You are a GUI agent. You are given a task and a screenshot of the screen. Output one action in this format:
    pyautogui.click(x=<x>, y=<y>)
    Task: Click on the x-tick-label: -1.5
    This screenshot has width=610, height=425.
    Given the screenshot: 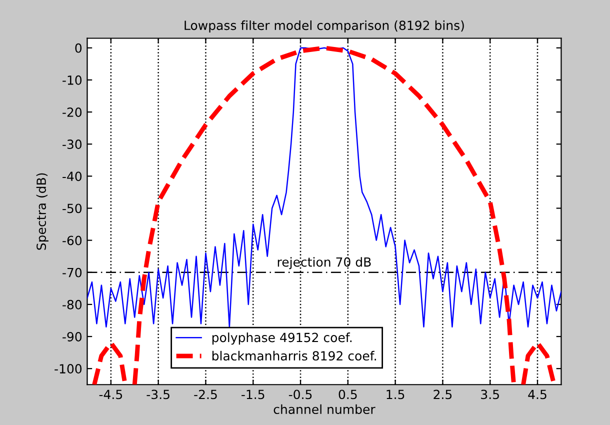 What is the action you would take?
    pyautogui.click(x=253, y=395)
    